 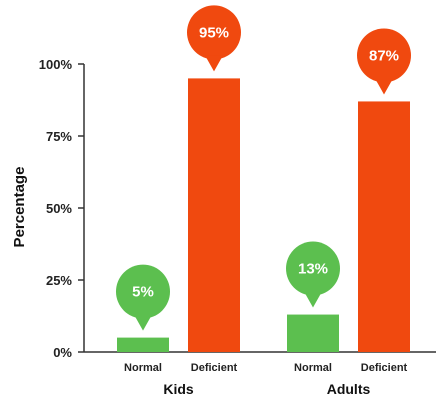 What do you see at coordinates (266, 389) in the screenshot?
I see `group-labels: Kids Adults` at bounding box center [266, 389].